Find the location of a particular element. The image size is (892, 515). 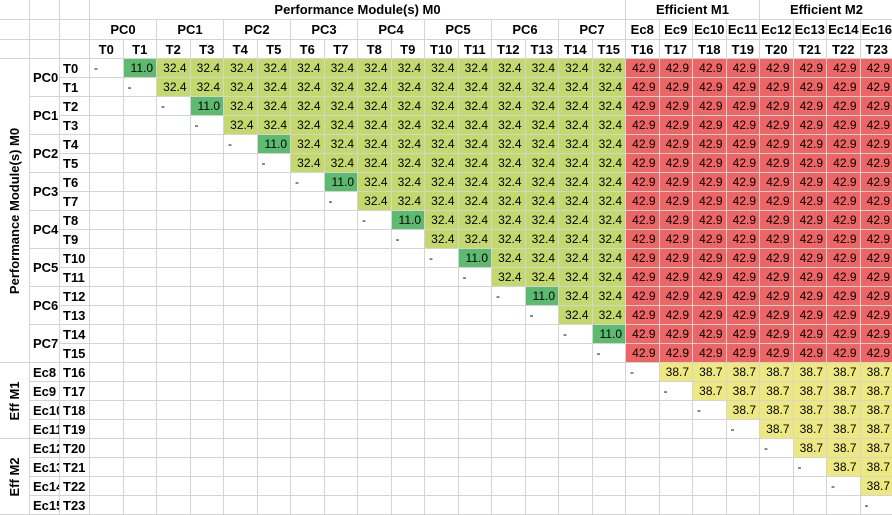

top-thread-header: T18 is located at coordinates (710, 49).